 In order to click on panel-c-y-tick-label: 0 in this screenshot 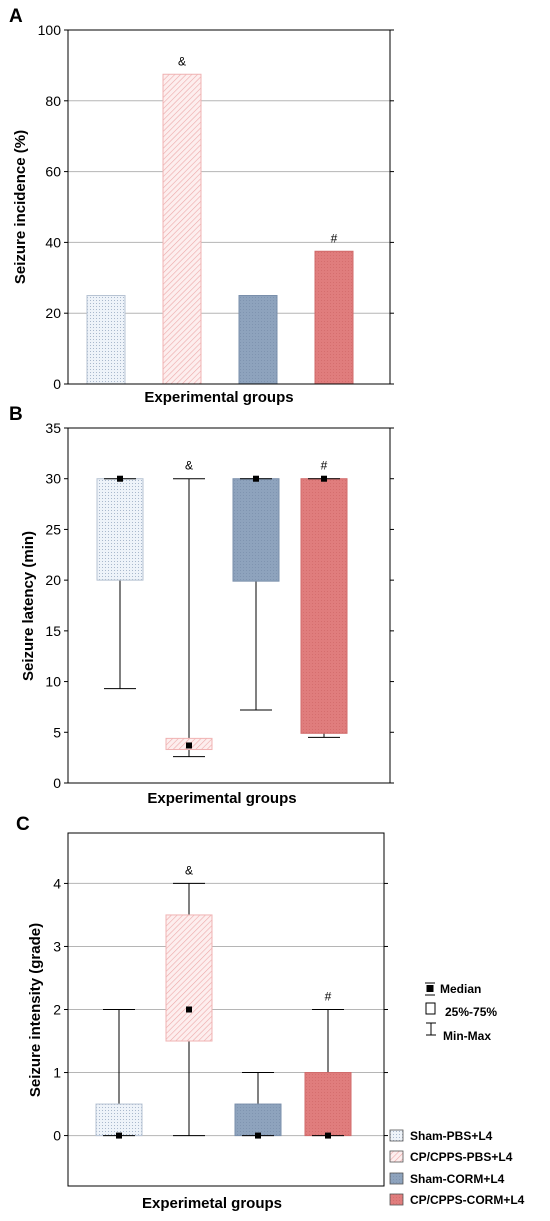, I will do `click(57, 1136)`.